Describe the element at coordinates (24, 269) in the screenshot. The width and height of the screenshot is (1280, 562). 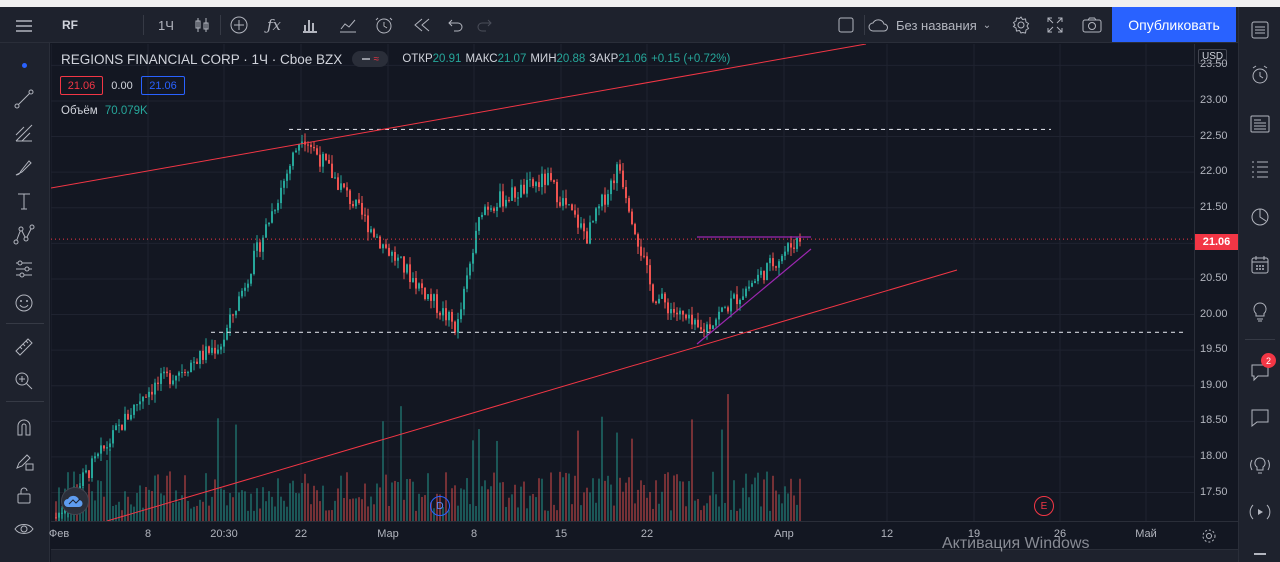
I see `prediction-tool` at that location.